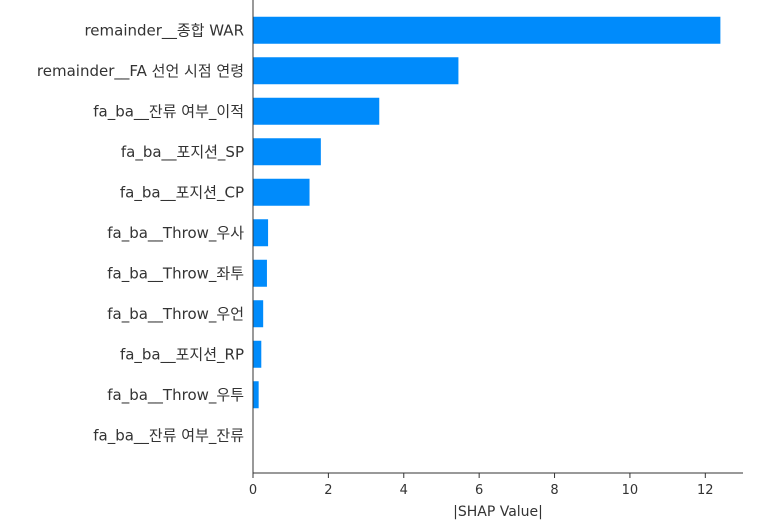 This screenshot has width=766, height=526. What do you see at coordinates (554, 490) in the screenshot?
I see `x-tick-label-4: 8` at bounding box center [554, 490].